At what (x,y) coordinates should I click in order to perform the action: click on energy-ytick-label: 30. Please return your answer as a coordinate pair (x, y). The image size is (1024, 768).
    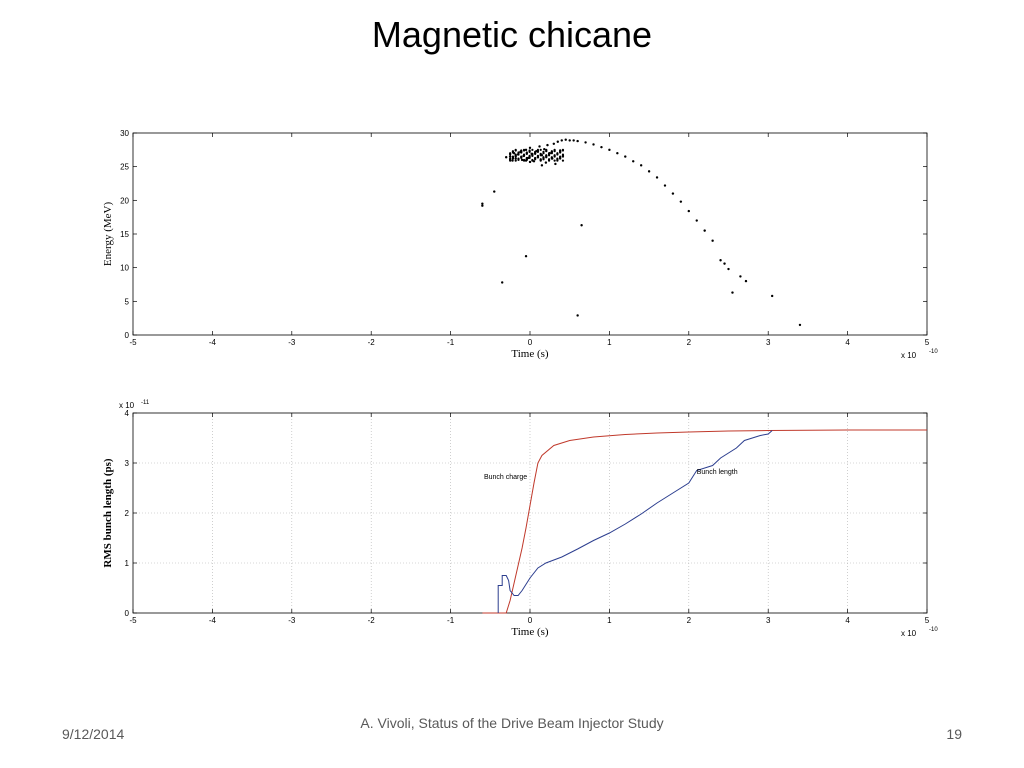
    Looking at the image, I should click on (124, 133).